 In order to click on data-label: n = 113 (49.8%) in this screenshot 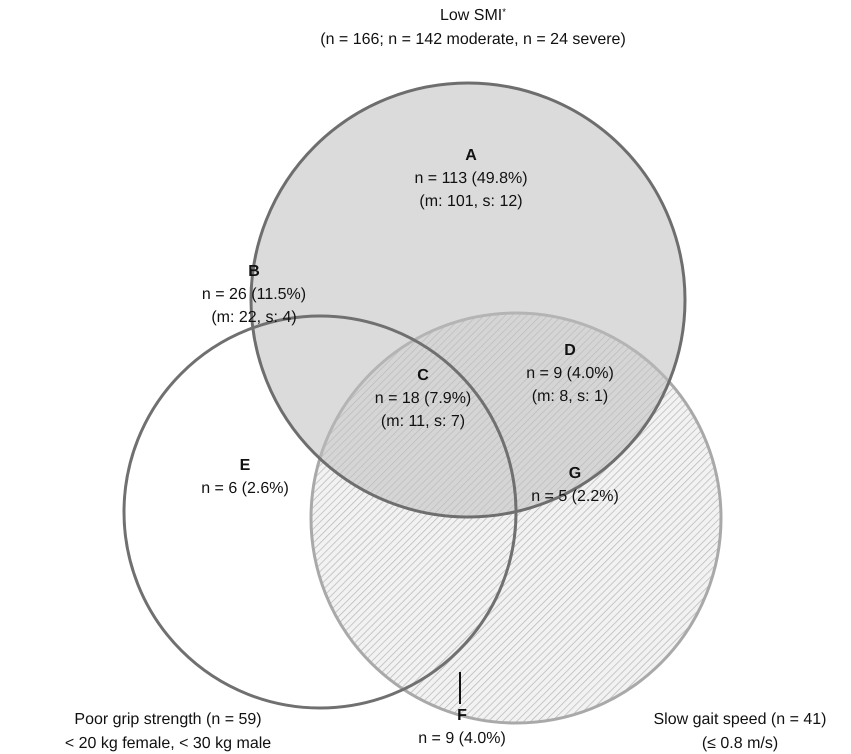, I will do `click(471, 178)`.